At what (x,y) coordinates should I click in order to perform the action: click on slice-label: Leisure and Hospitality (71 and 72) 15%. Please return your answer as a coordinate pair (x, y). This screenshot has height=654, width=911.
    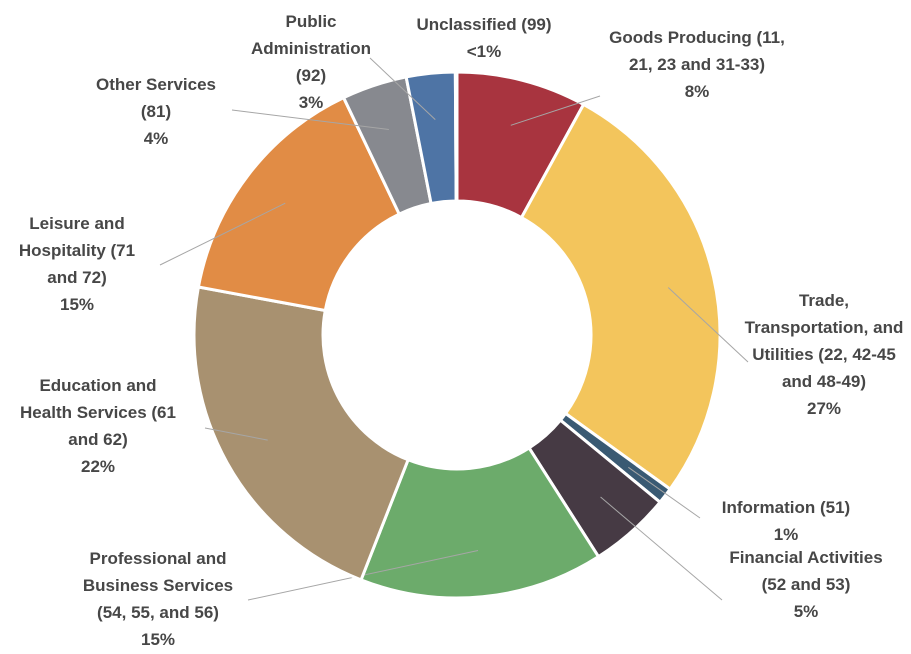
    Looking at the image, I should click on (77, 264).